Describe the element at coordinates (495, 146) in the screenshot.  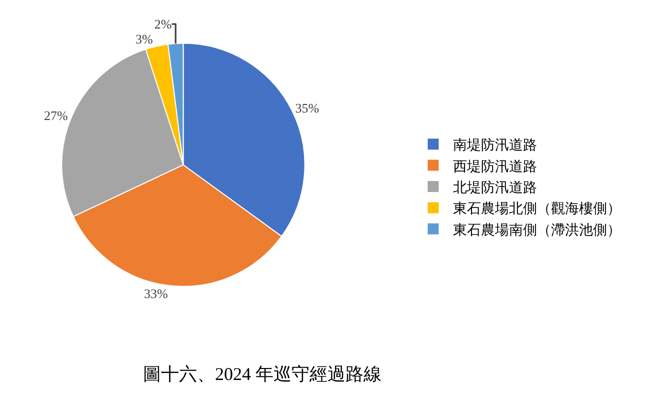
I see `legend-label: 南堤防汛道路` at that location.